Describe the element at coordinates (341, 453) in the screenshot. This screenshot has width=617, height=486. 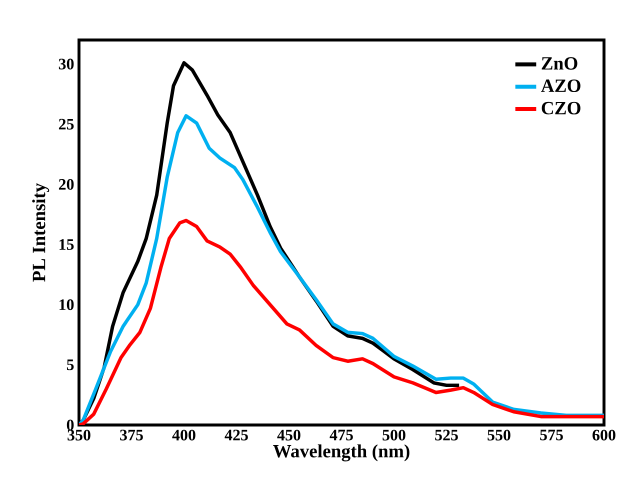
I see `x-axis-title: Wavelength (nm)` at that location.